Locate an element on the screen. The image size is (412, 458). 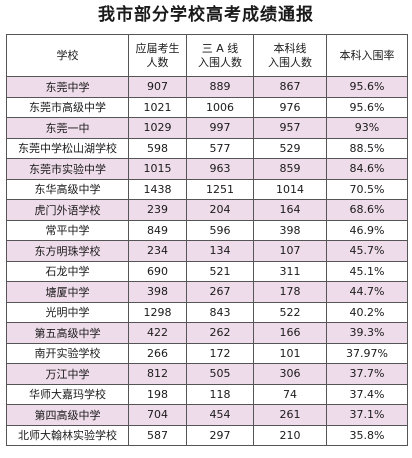
cell-rate: 46.9% is located at coordinates (367, 230).